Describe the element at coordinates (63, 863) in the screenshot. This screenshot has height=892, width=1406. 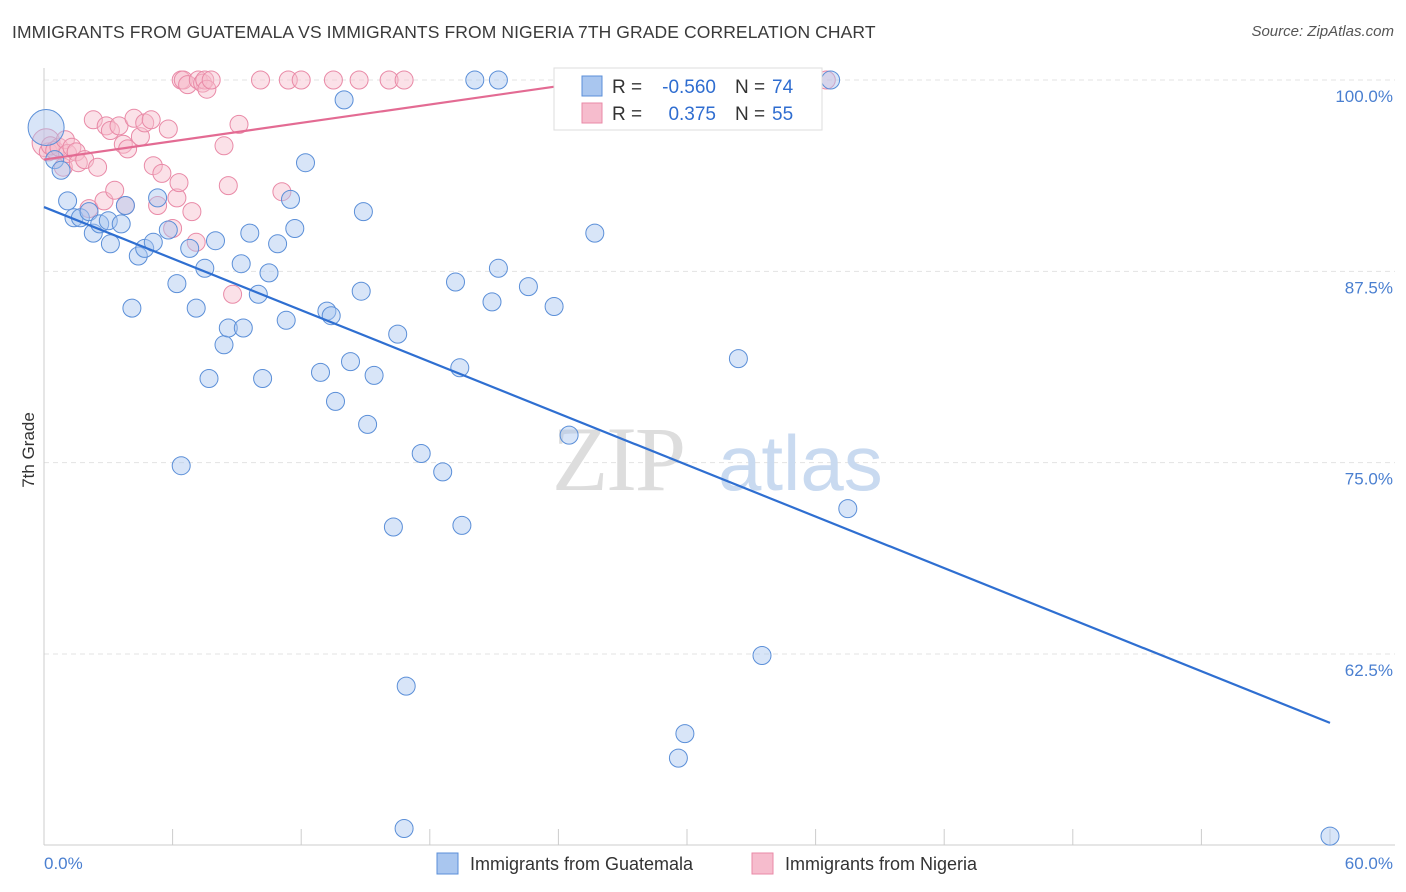
I see `x-tick-label-min: 0.0%` at that location.